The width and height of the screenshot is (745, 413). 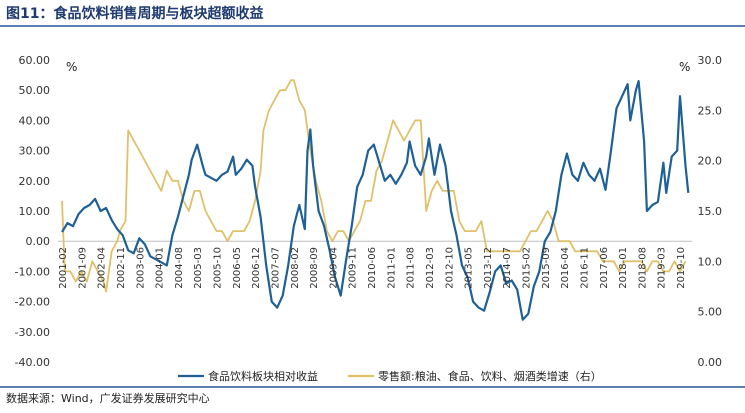 What do you see at coordinates (490, 376) in the screenshot?
I see `legend-retail-growth-label: 零售额:粮油、食品、饮料、烟酒类增速（右）` at bounding box center [490, 376].